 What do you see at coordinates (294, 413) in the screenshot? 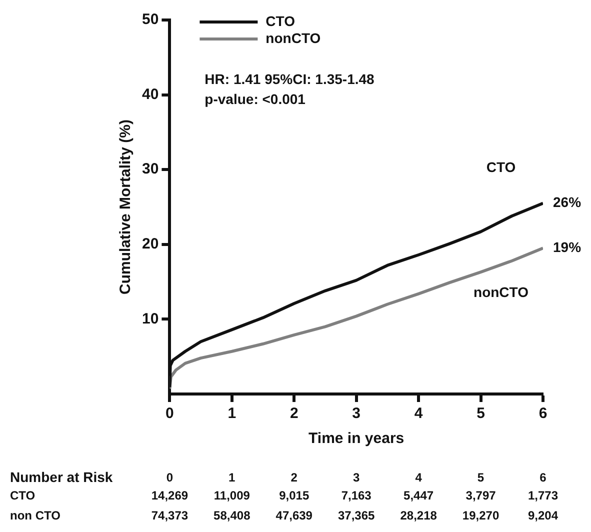
I see `text: 2` at bounding box center [294, 413].